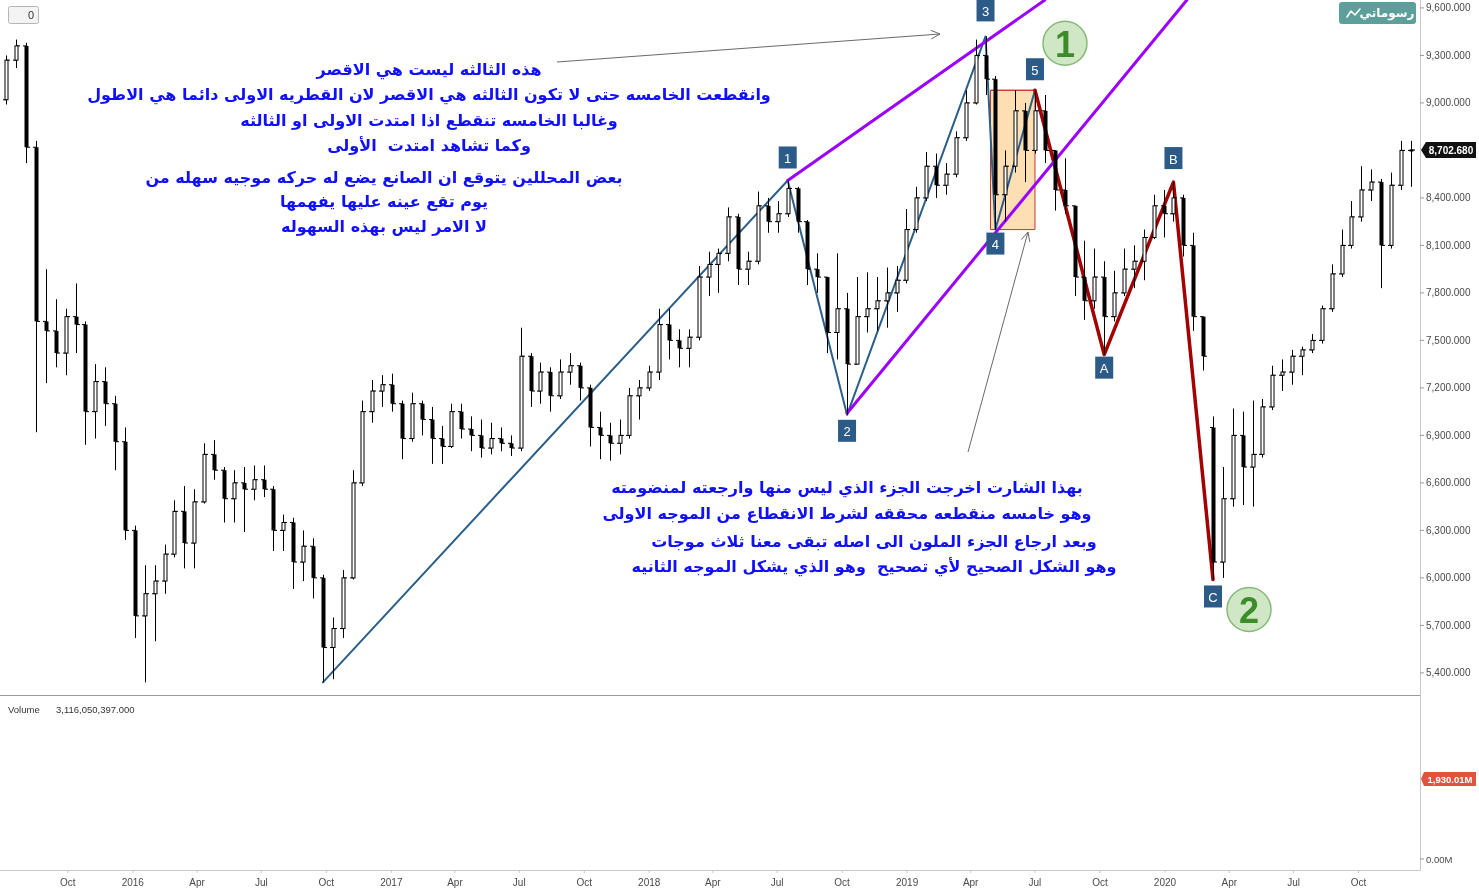 This screenshot has height=891, width=1479. Describe the element at coordinates (1450, 779) in the screenshot. I see `y2-tick-label: 1,930.01M` at that location.